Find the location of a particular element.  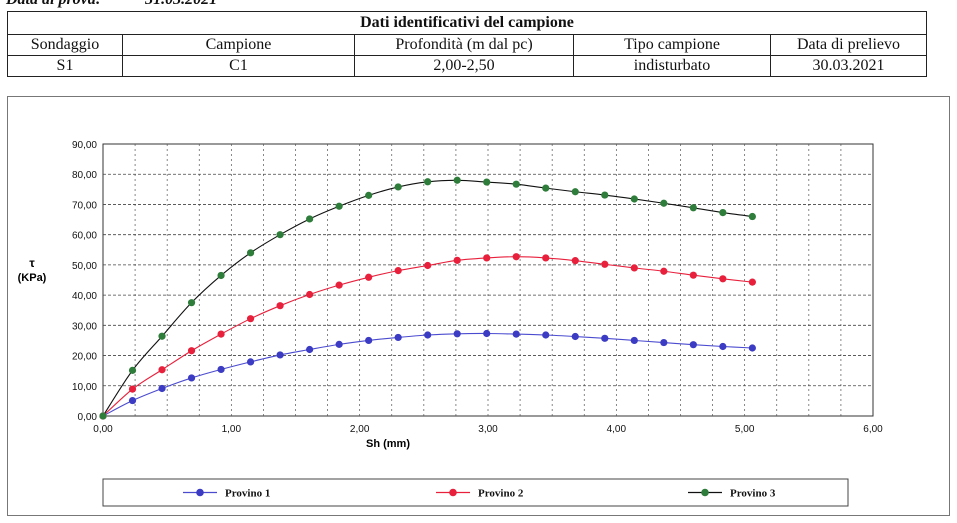

y-tick-label: 90,00 is located at coordinates (84, 145).